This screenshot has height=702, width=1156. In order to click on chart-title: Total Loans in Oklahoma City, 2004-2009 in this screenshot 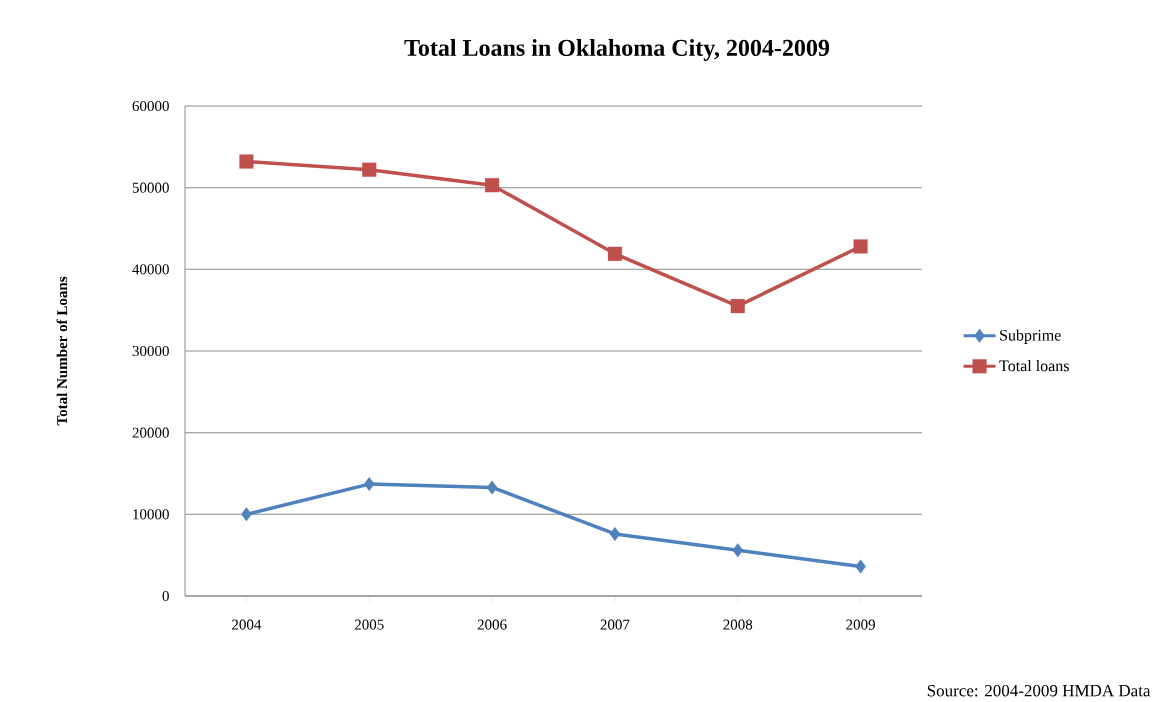, I will do `click(617, 50)`.